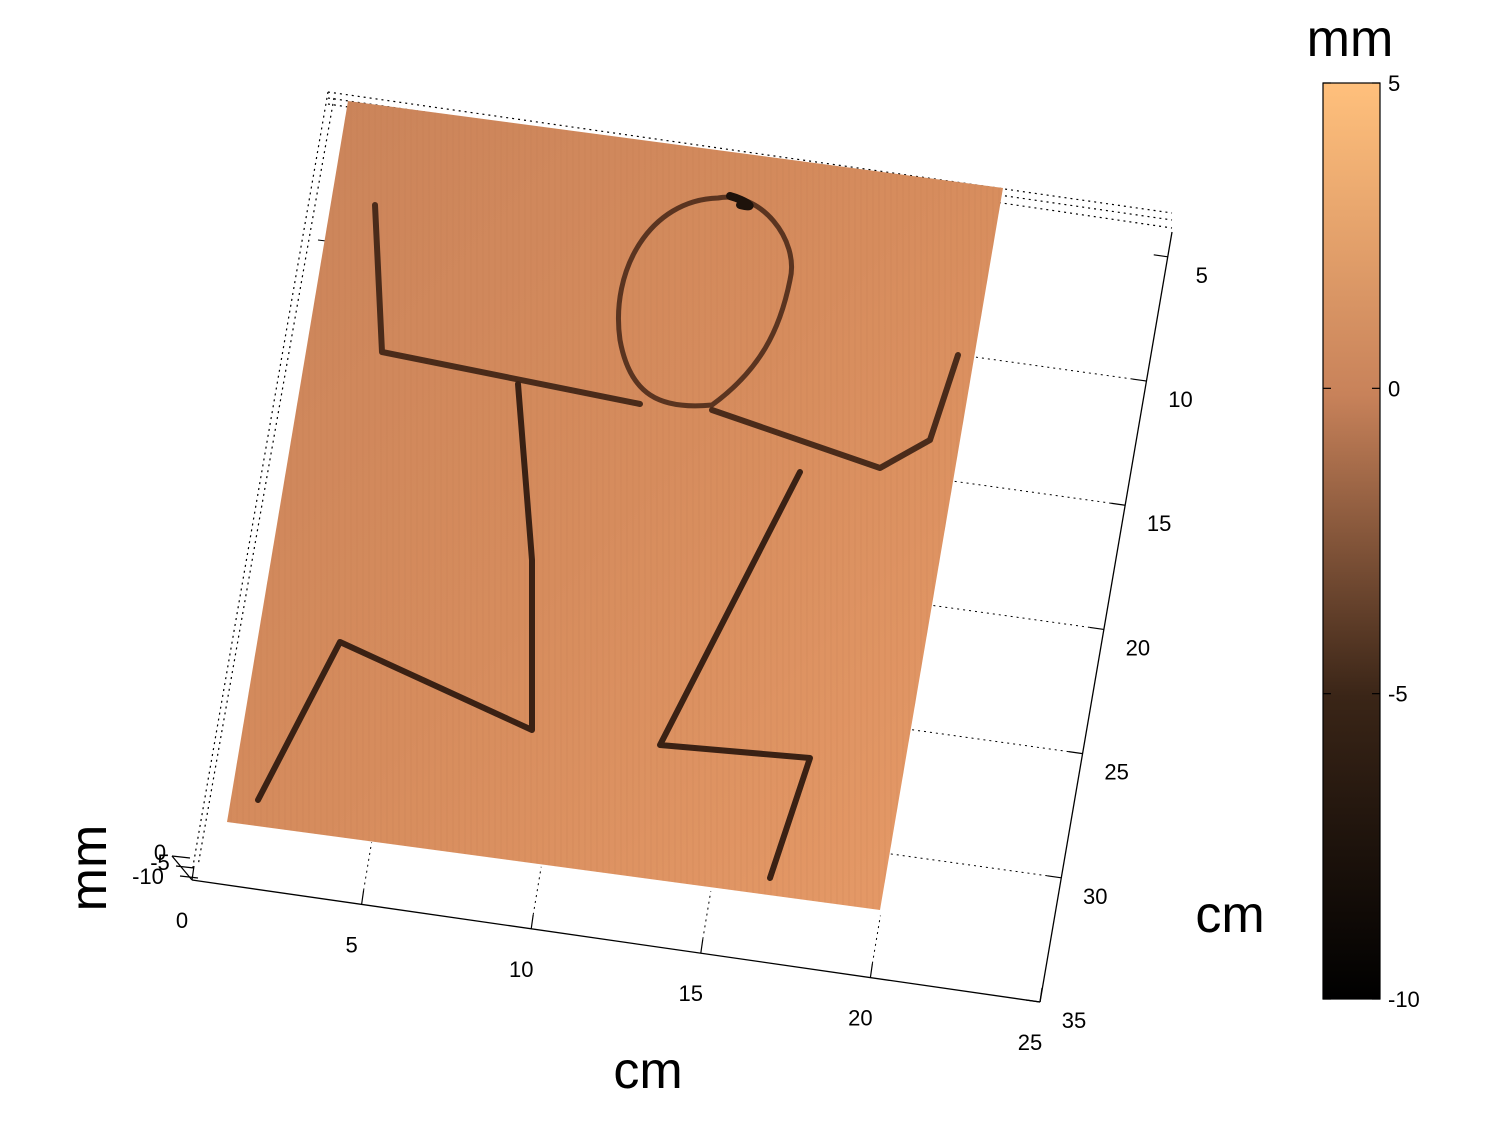 The image size is (1500, 1125). Describe the element at coordinates (521, 969) in the screenshot. I see `x-tick-label: 10` at that location.